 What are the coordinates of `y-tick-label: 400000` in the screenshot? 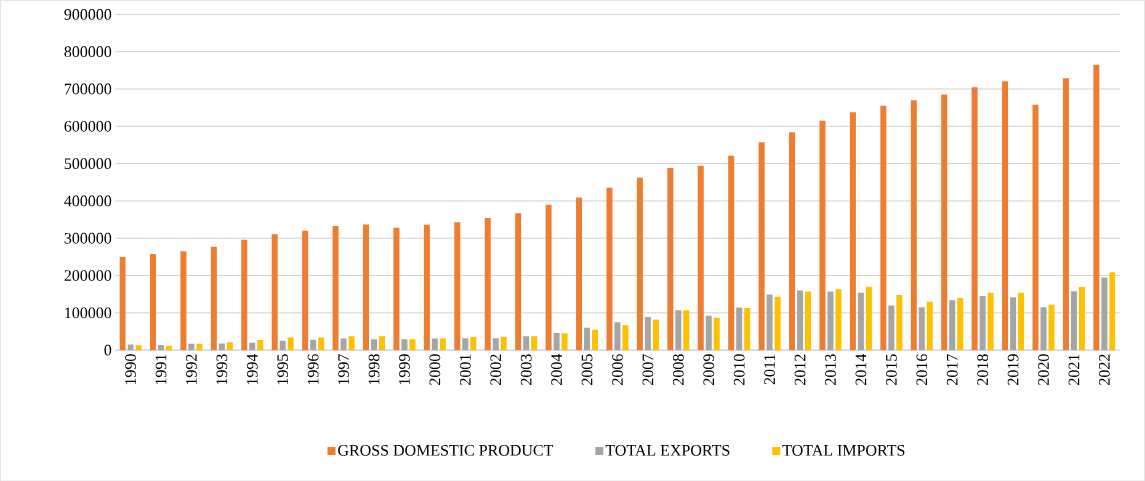 It's located at (88, 201).